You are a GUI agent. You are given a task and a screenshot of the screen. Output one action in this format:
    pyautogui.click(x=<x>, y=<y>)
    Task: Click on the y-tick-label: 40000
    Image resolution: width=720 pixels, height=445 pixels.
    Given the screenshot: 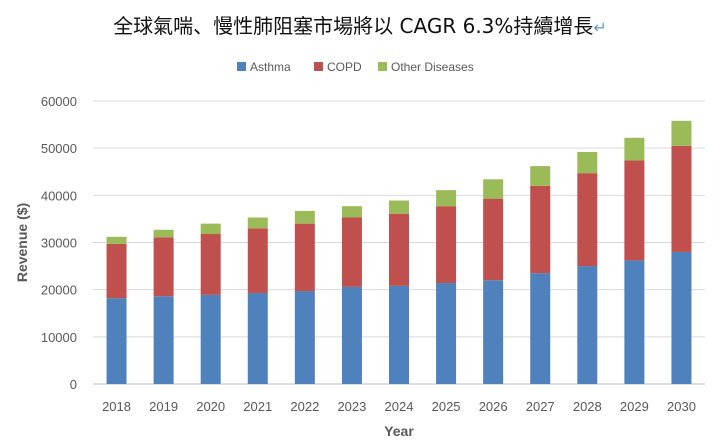 What is the action you would take?
    pyautogui.click(x=59, y=195)
    